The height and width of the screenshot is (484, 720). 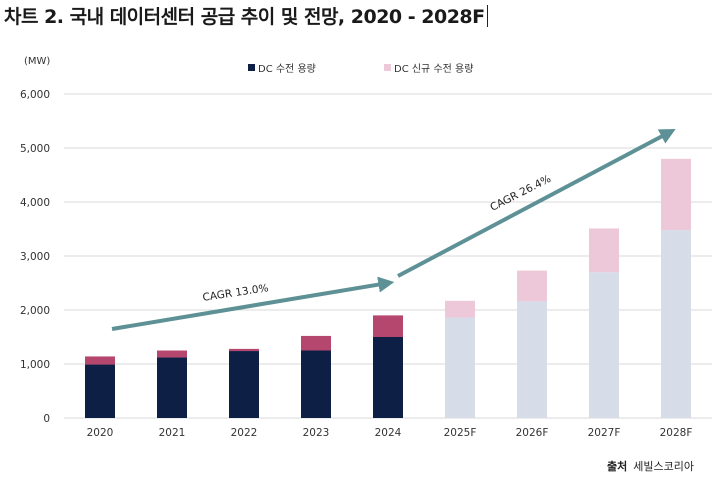 What do you see at coordinates (316, 384) in the screenshot?
I see `bar-existing-2023` at bounding box center [316, 384].